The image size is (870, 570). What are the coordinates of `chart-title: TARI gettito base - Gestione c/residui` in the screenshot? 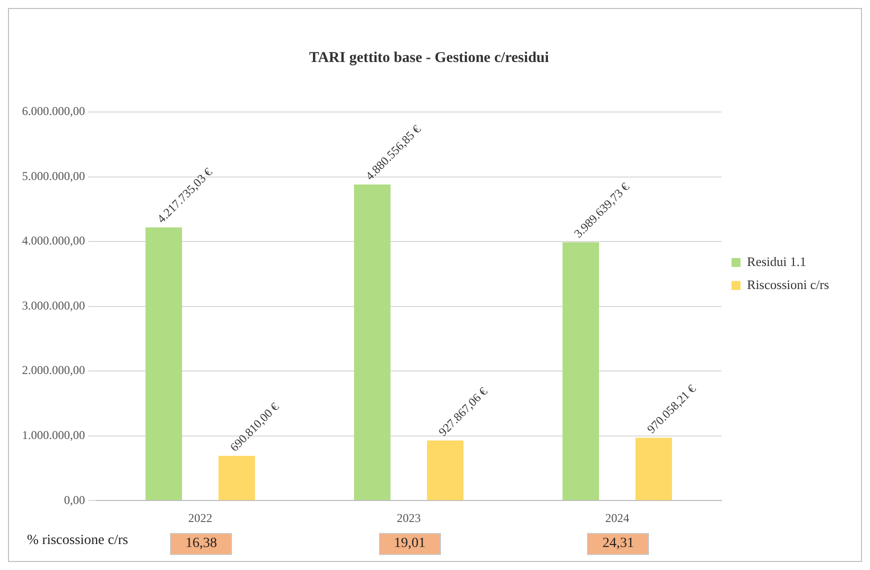 It's located at (429, 58).